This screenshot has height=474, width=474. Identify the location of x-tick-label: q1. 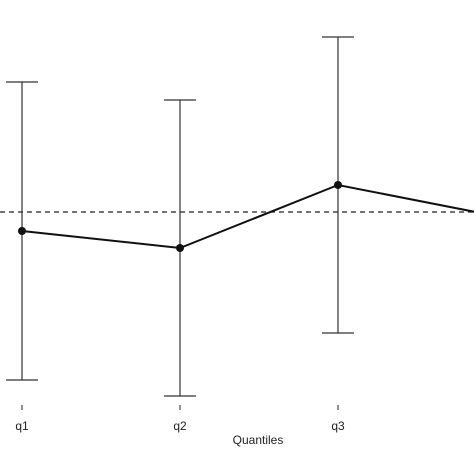
(22, 426).